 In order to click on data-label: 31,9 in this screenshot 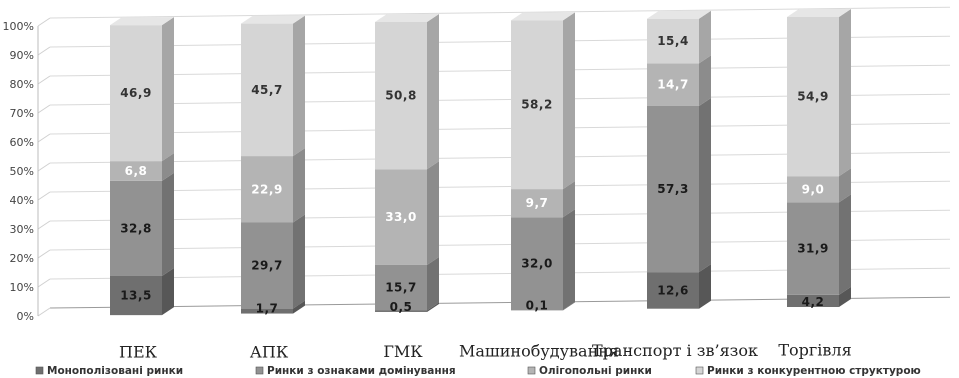, I will do `click(813, 249)`.